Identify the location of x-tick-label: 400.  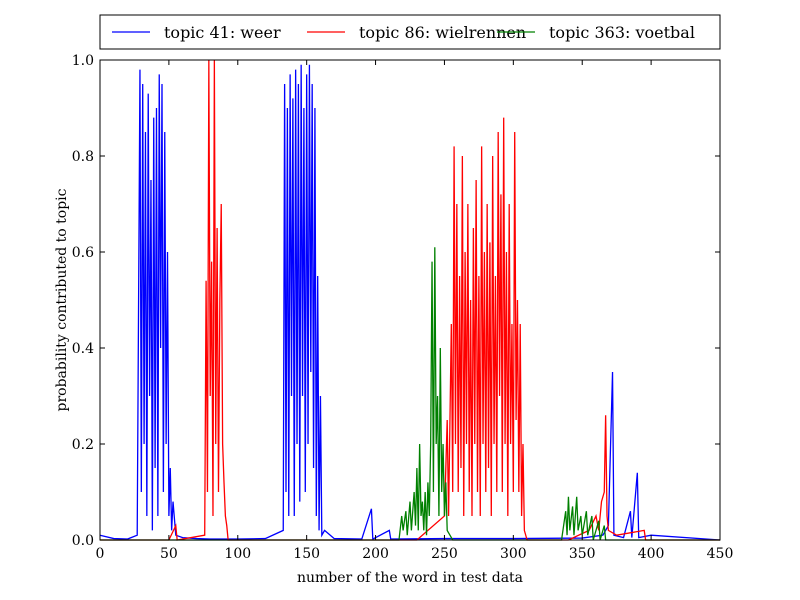
(651, 554).